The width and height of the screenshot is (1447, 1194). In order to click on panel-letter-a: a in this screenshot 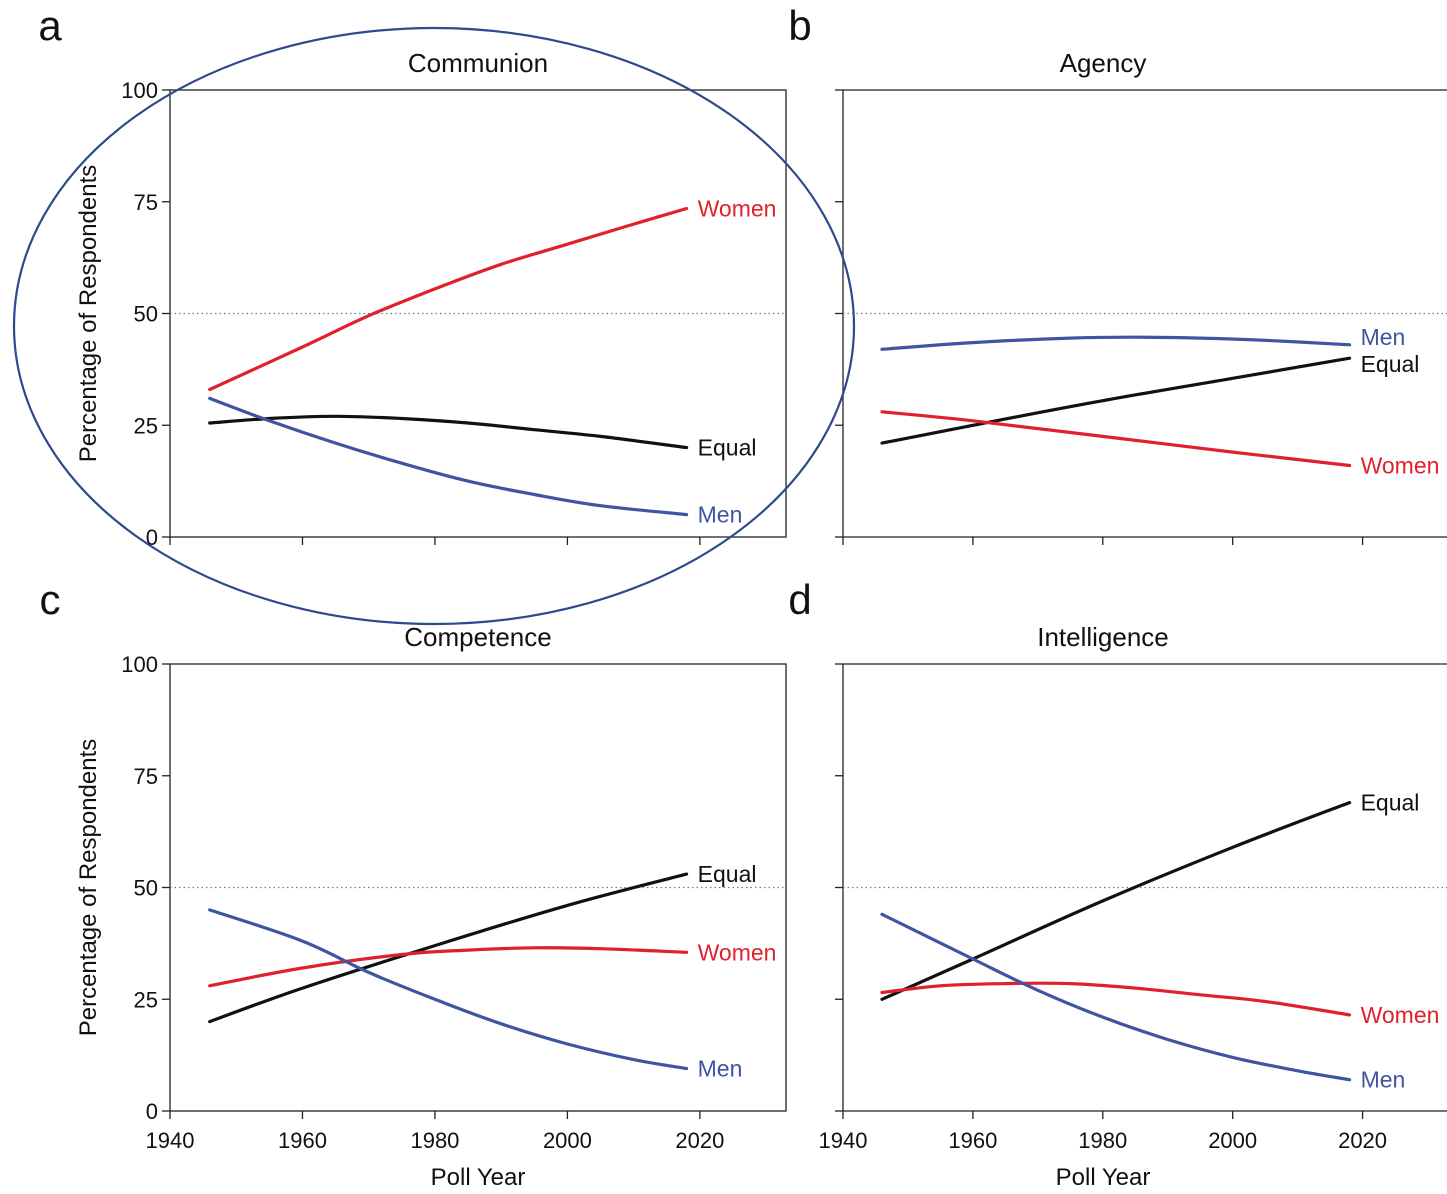, I will do `click(50, 25)`.